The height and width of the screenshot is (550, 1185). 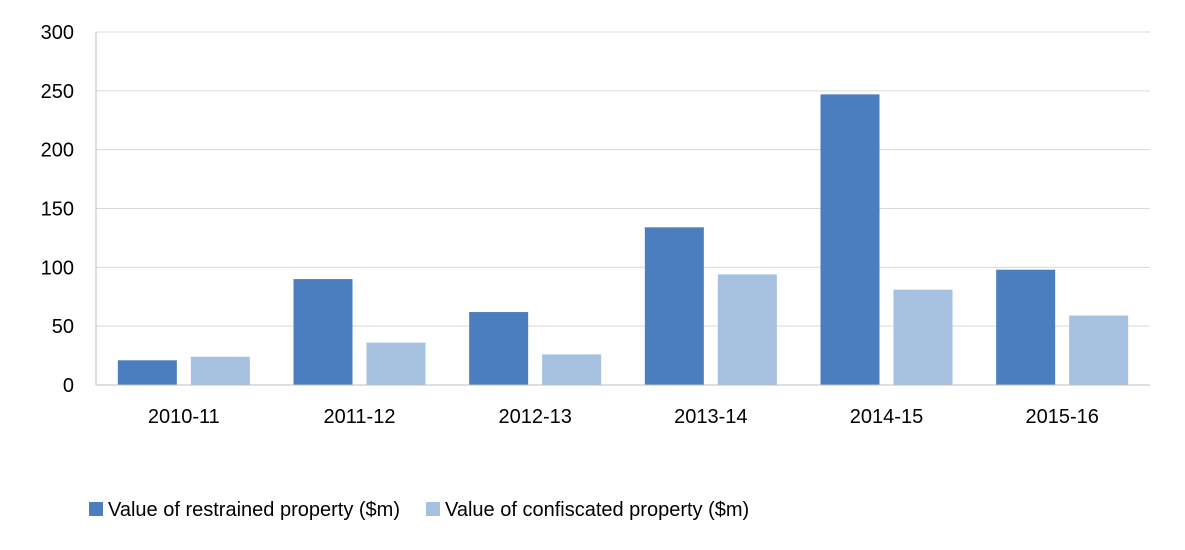 What do you see at coordinates (254, 510) in the screenshot?
I see `legend-label-restrained: Value of restrained property ($m)` at bounding box center [254, 510].